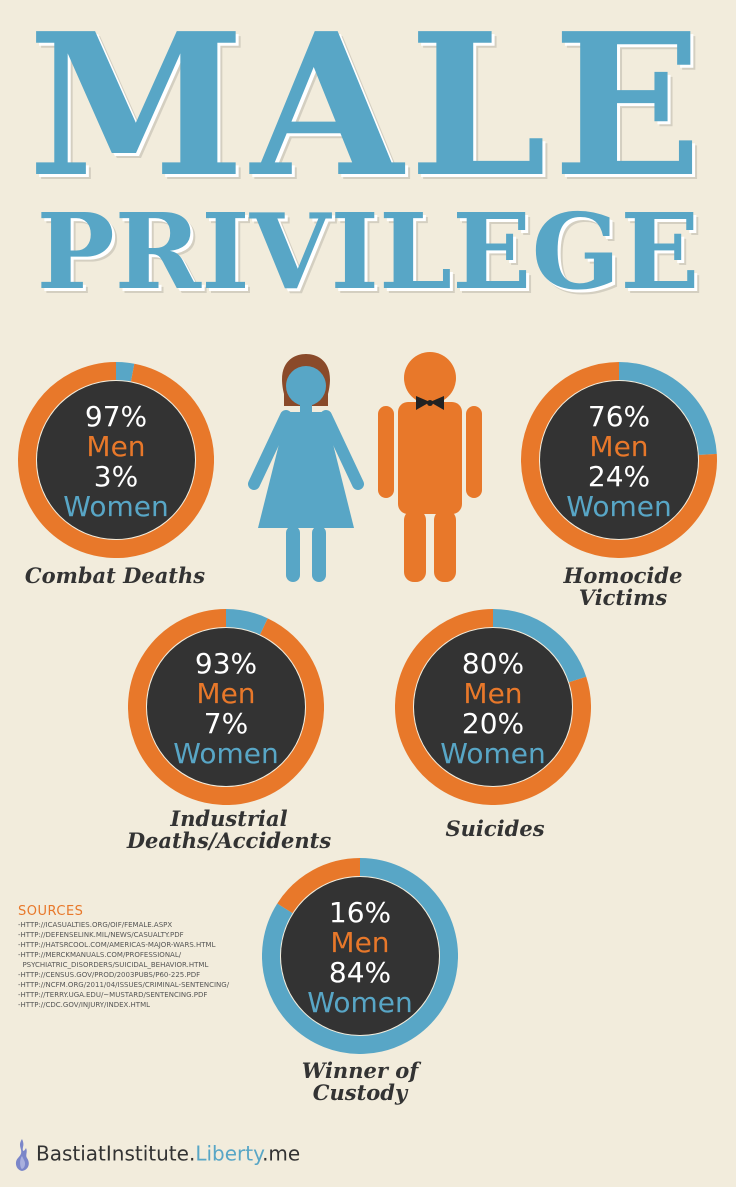 The height and width of the screenshot is (1187, 736). I want to click on footer-site-name: BastiatInstitute., so click(116, 1153).